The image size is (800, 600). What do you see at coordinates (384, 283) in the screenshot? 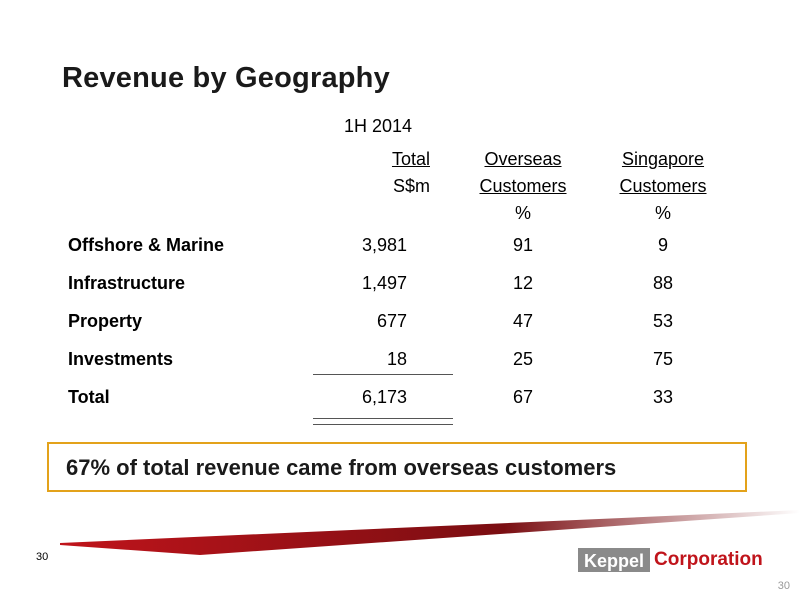
I see `total-cell: 1,497` at bounding box center [384, 283].